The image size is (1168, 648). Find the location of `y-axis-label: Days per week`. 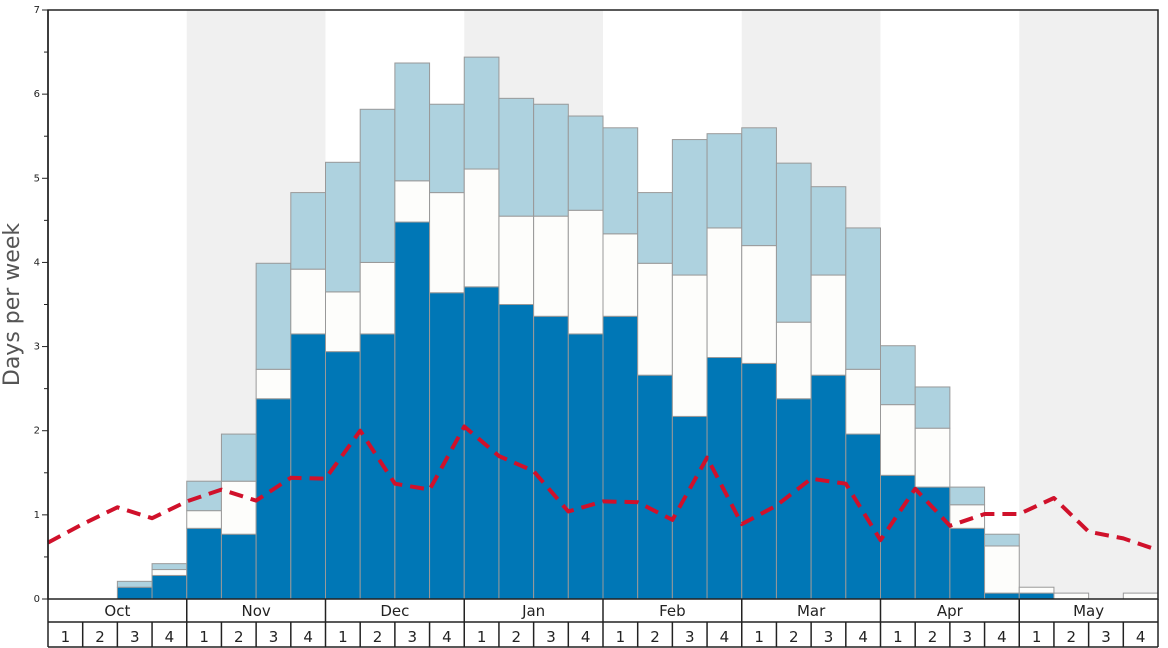

y-axis-label: Days per week is located at coordinates (12, 304).